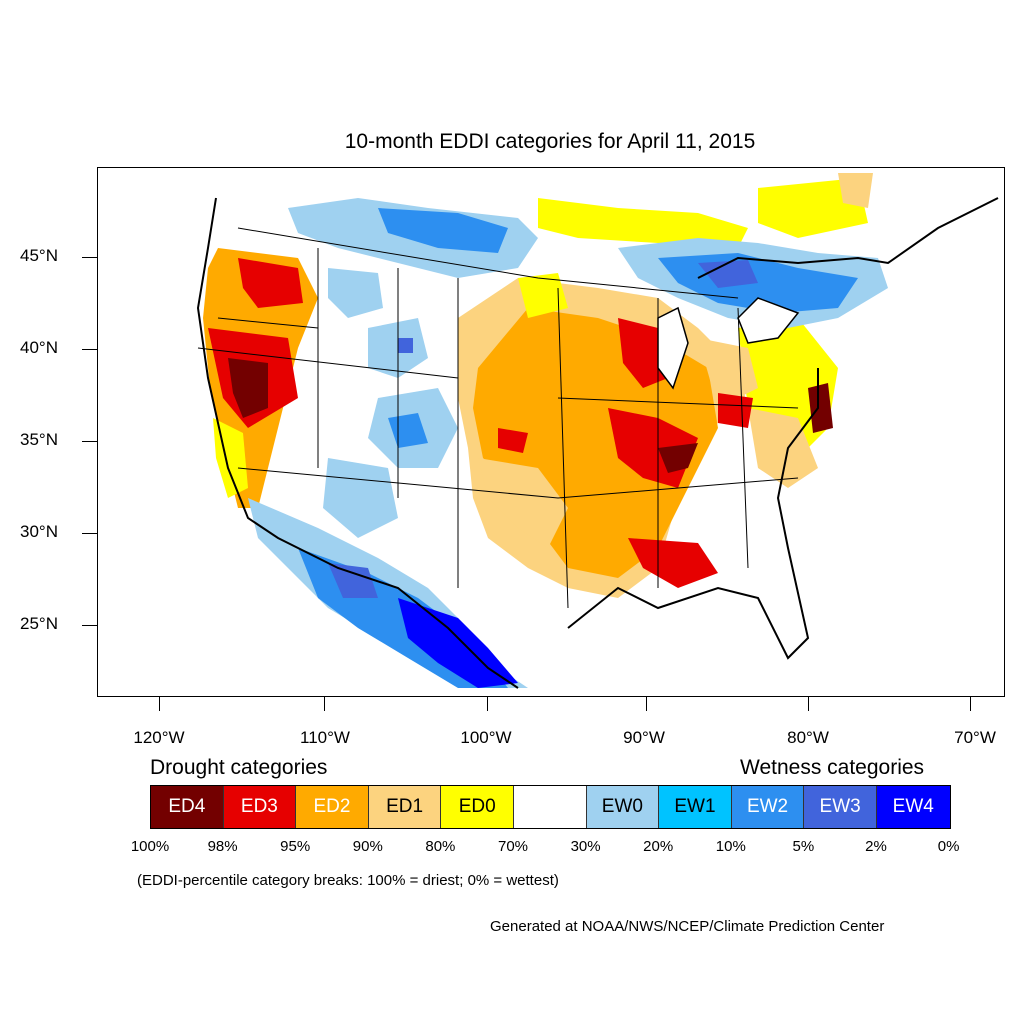 The image size is (1024, 1024). I want to click on percent-break-label: 5%, so click(803, 846).